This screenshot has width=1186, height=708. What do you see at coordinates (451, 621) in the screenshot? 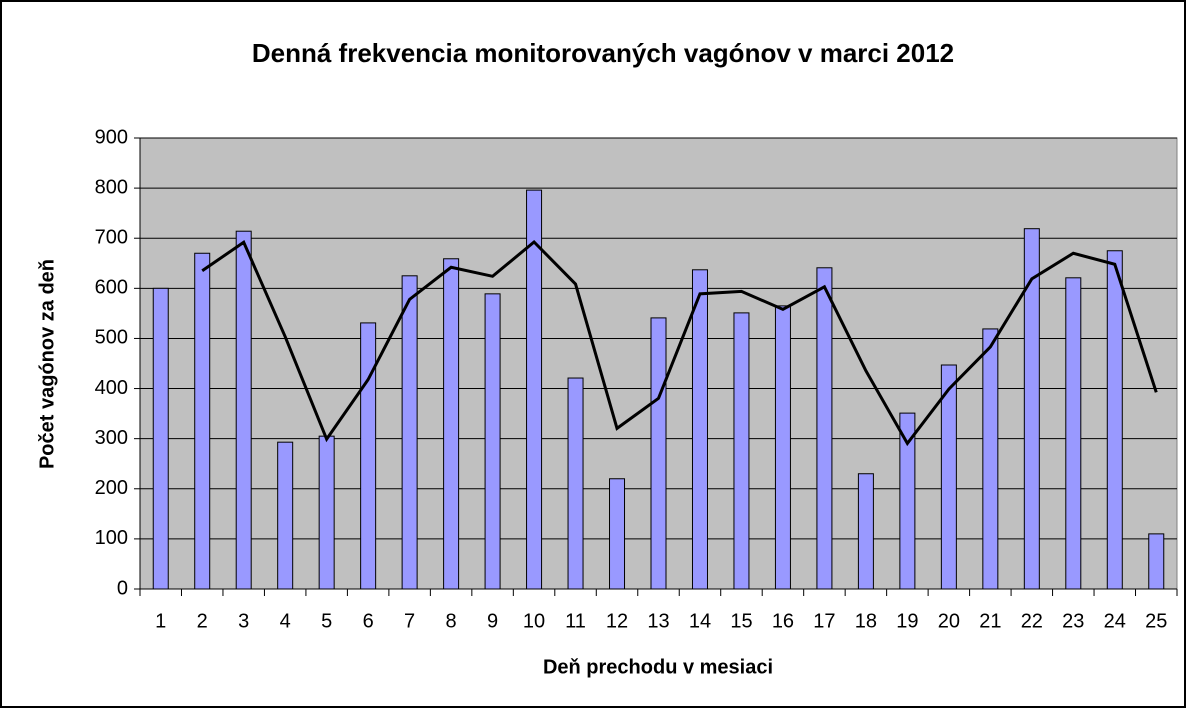
I see `x-tick-label: 8` at bounding box center [451, 621].